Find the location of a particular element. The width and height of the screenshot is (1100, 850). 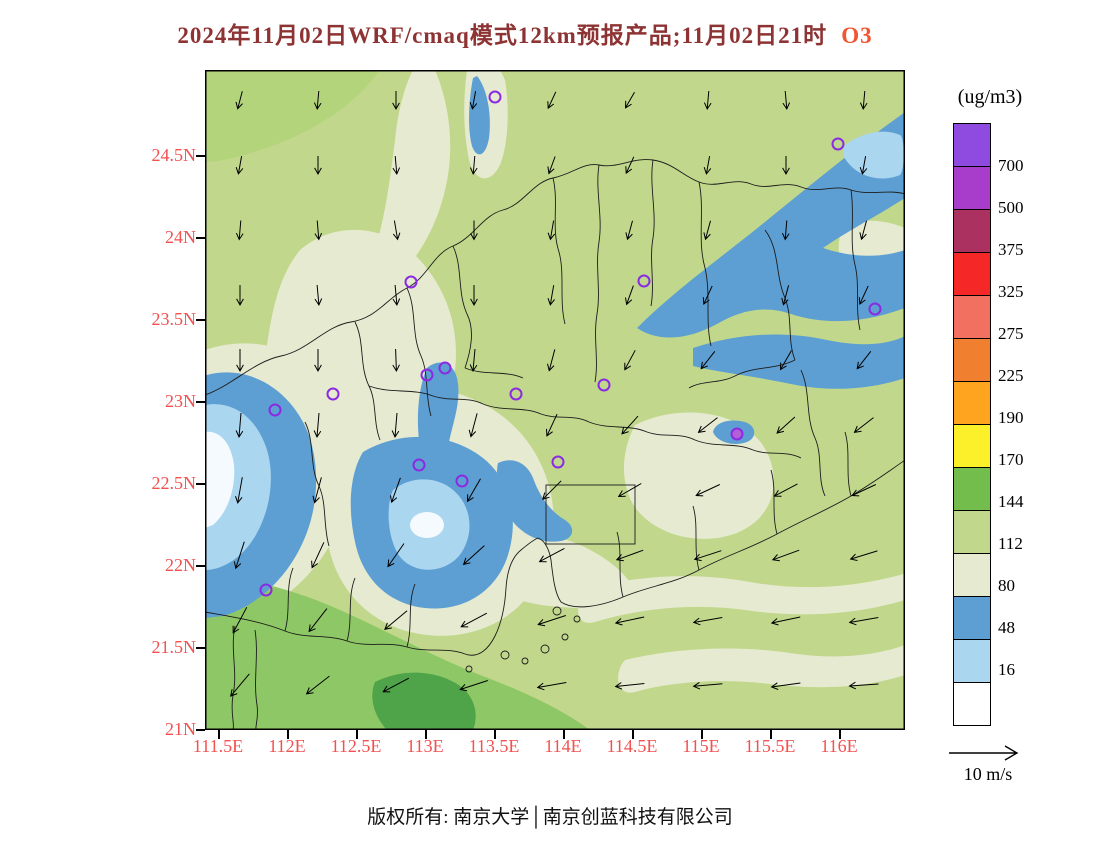

x-axis-tick-label: 112.5E is located at coordinates (356, 746).